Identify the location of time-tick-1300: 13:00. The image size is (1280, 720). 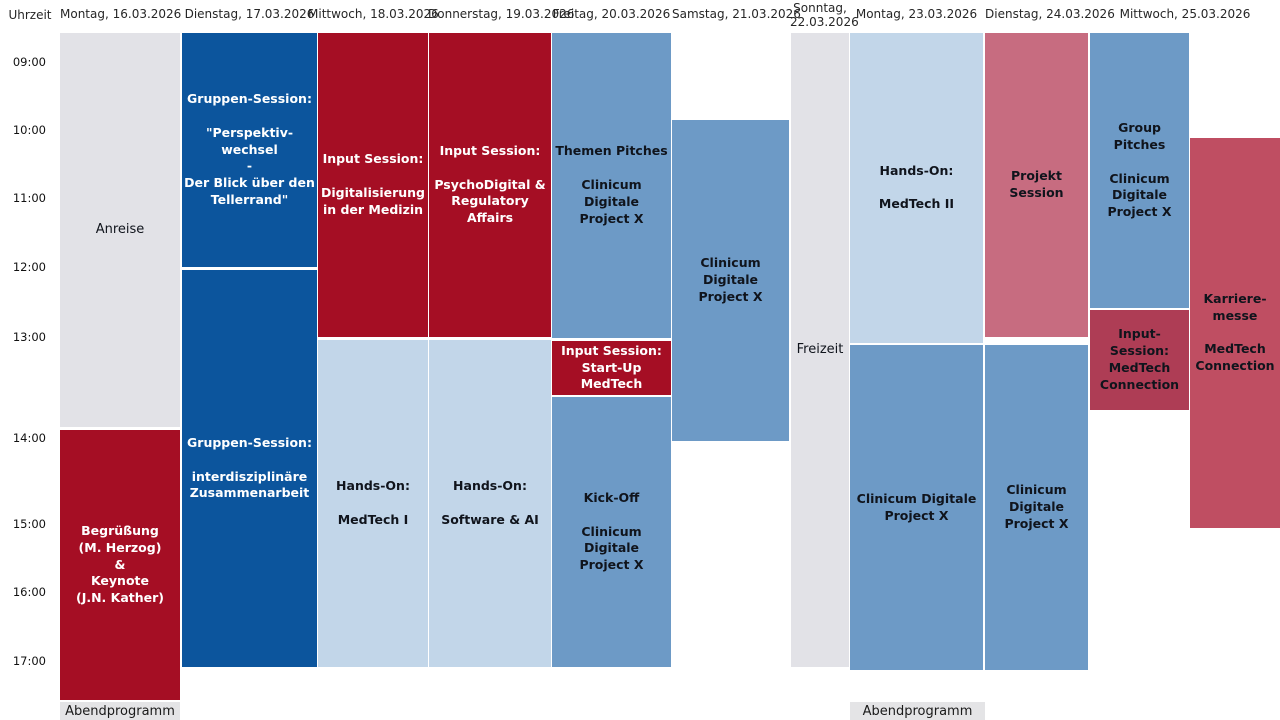
(29, 337).